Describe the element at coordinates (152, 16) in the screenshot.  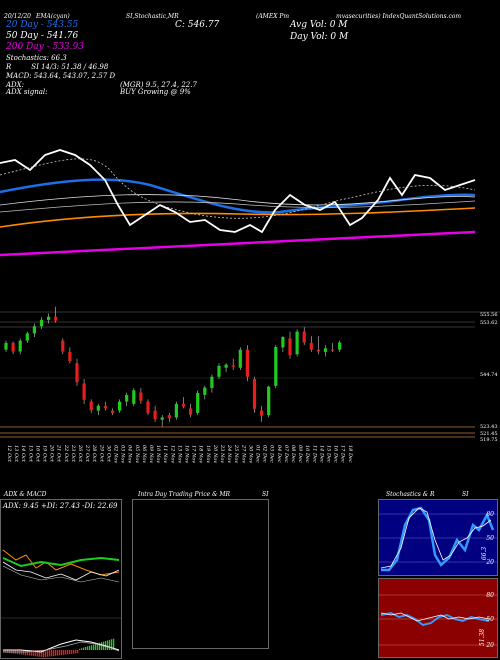
I see `header-si-caption: SI,Stochastic,MR` at that location.